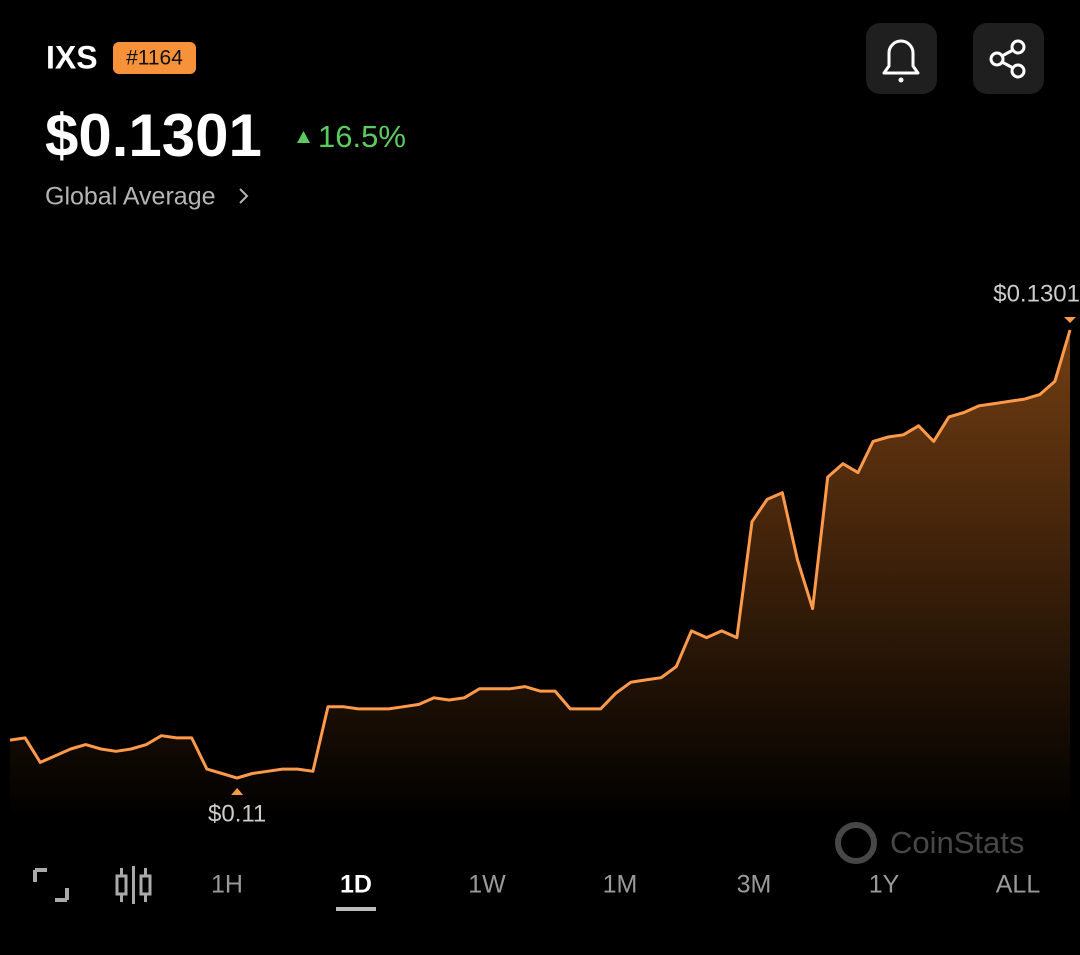  What do you see at coordinates (153, 135) in the screenshot?
I see `price: $0.1301` at bounding box center [153, 135].